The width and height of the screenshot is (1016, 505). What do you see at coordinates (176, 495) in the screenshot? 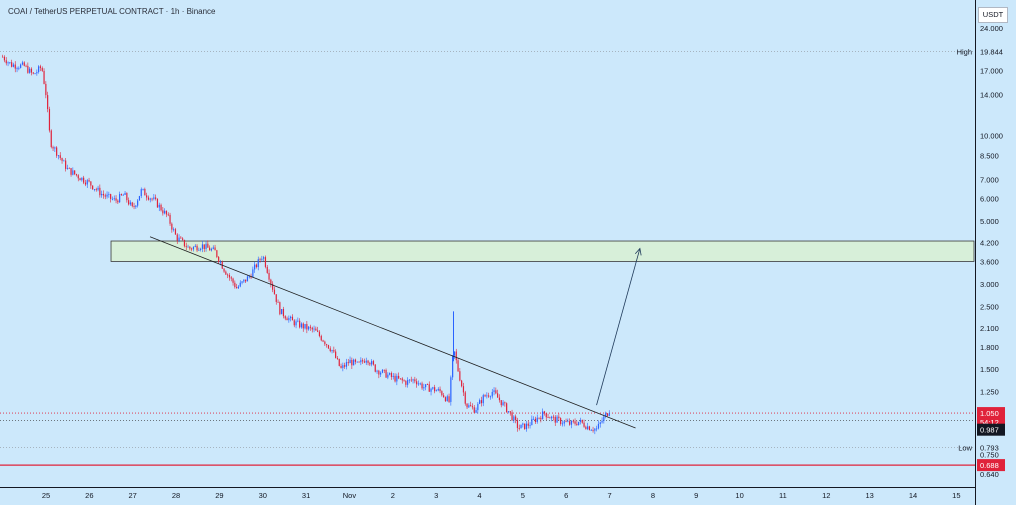
I see `time-tick-label: 28` at bounding box center [176, 495].